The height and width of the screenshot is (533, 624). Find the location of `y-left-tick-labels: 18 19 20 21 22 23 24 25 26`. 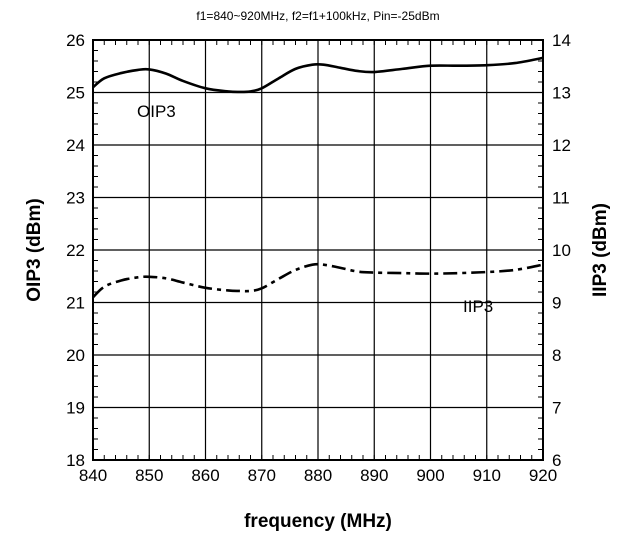

y-left-tick-labels: 18 19 20 21 22 23 24 25 26 is located at coordinates (75, 250).